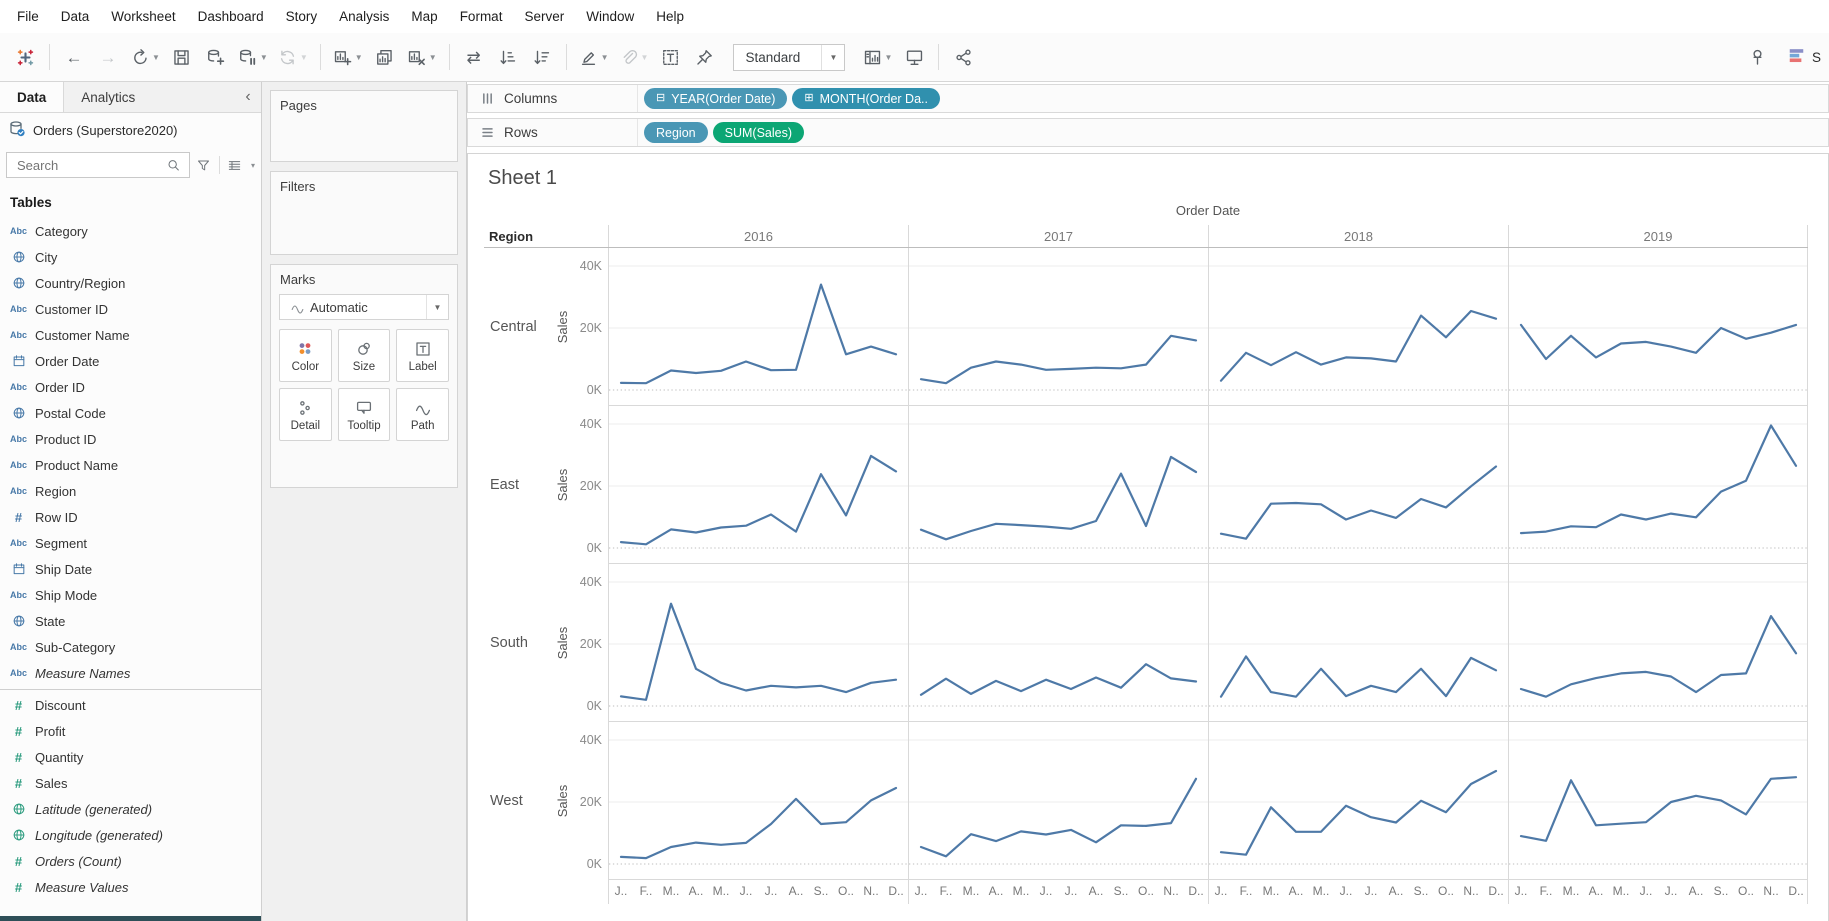  I want to click on filter-fields-button, so click(204, 165).